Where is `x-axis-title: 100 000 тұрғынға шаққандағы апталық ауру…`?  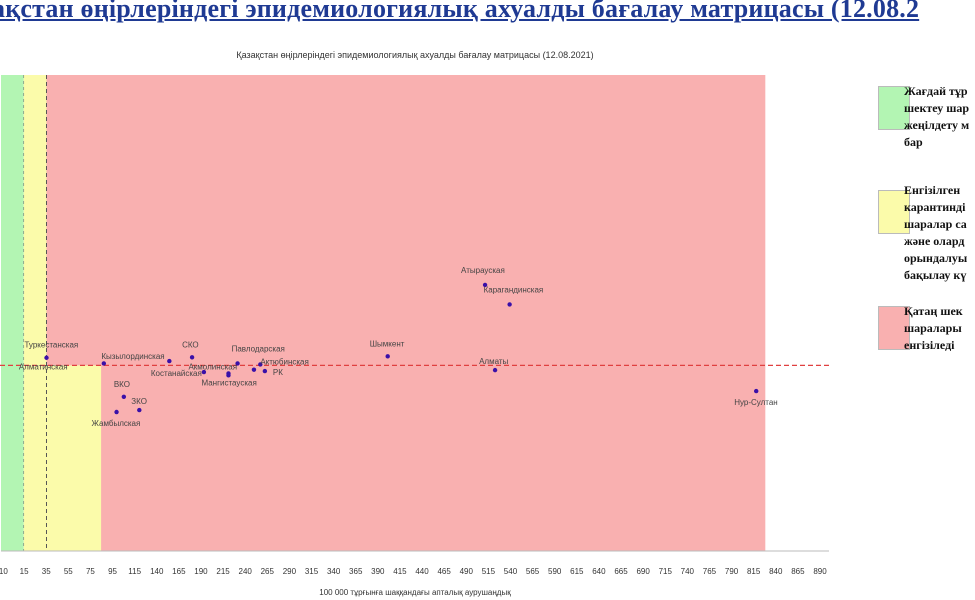
x-axis-title: 100 000 тұрғынға шаққандағы апталық ауру… is located at coordinates (415, 592).